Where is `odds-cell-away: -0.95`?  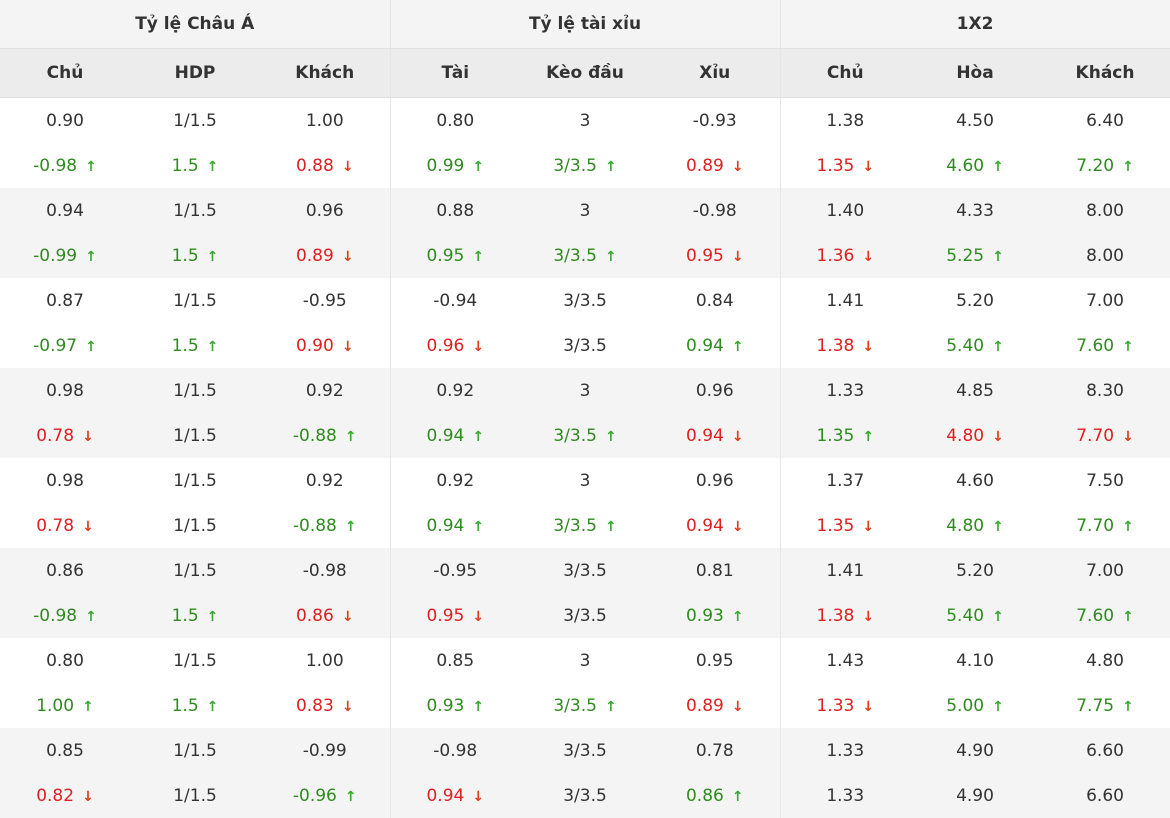 odds-cell-away: -0.95 is located at coordinates (325, 300).